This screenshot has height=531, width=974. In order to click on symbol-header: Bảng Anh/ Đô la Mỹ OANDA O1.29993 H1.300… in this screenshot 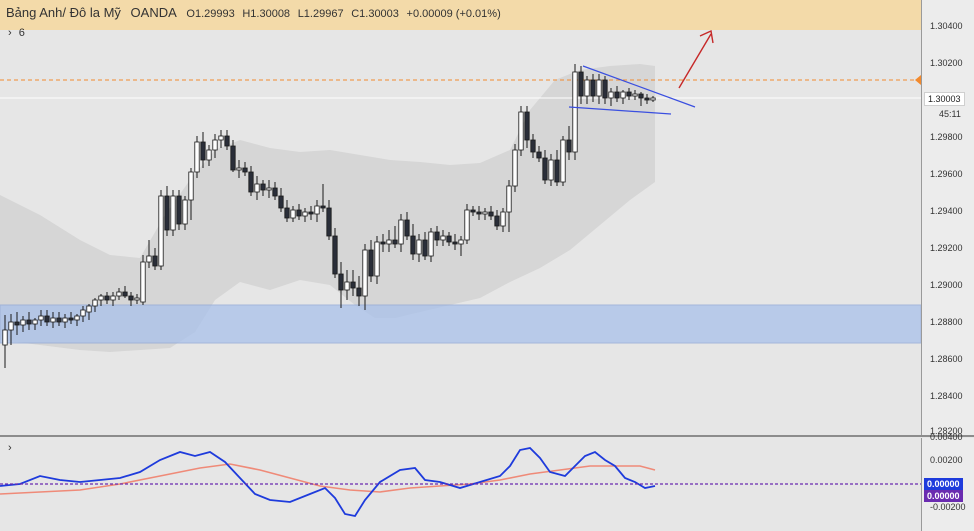, I will do `click(255, 12)`.